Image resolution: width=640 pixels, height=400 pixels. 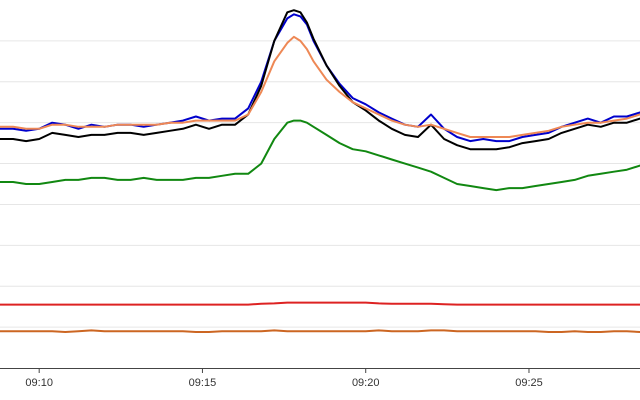 What do you see at coordinates (529, 383) in the screenshot?
I see `x-tick-label-3: 09:25` at bounding box center [529, 383].